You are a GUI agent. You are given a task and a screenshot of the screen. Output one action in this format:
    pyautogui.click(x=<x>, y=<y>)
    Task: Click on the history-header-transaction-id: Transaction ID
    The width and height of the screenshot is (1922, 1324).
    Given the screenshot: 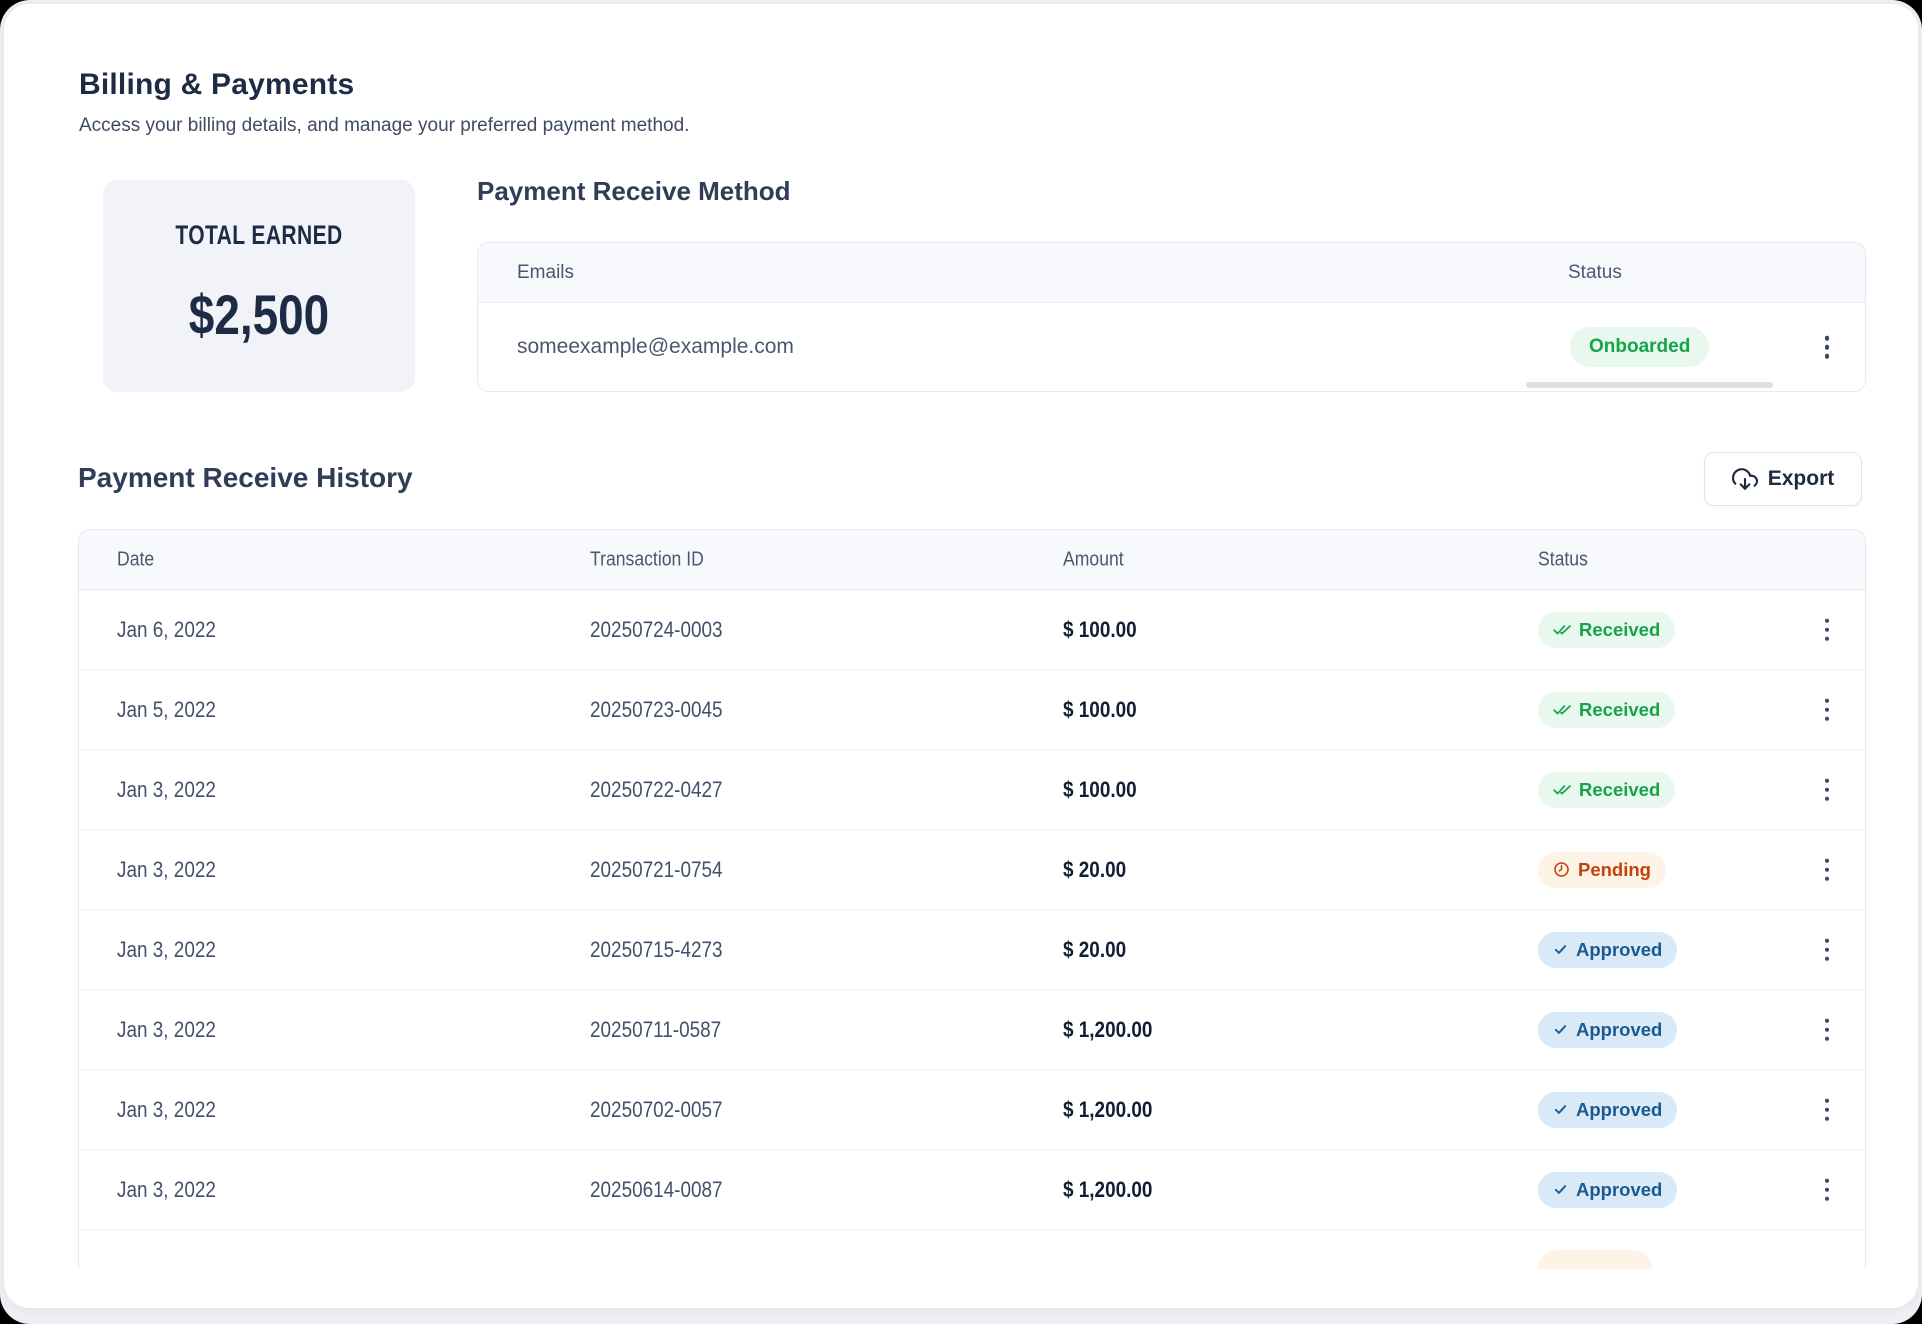 What is the action you would take?
    pyautogui.click(x=647, y=559)
    